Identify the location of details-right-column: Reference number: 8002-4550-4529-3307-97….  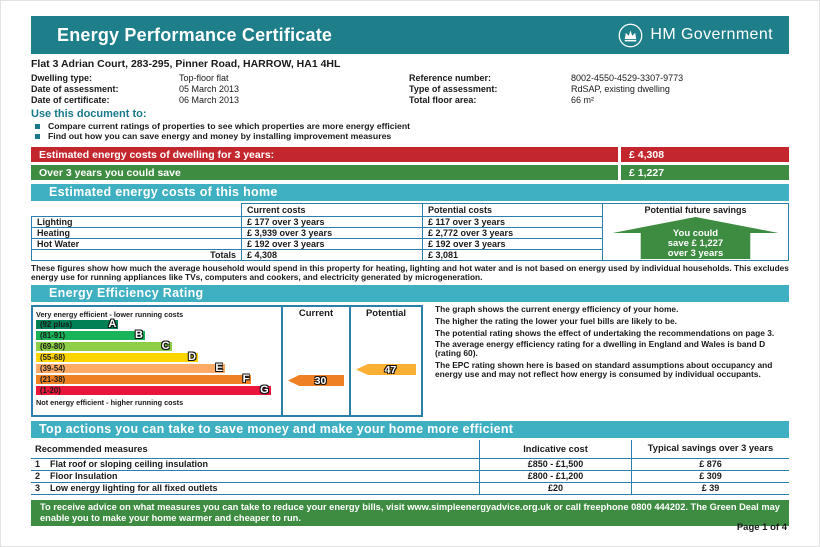
(599, 89).